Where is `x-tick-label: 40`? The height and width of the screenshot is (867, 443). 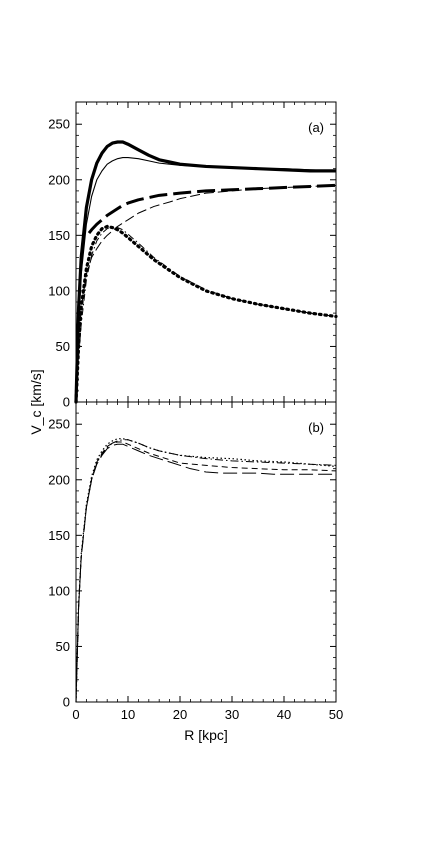 x-tick-label: 40 is located at coordinates (284, 714).